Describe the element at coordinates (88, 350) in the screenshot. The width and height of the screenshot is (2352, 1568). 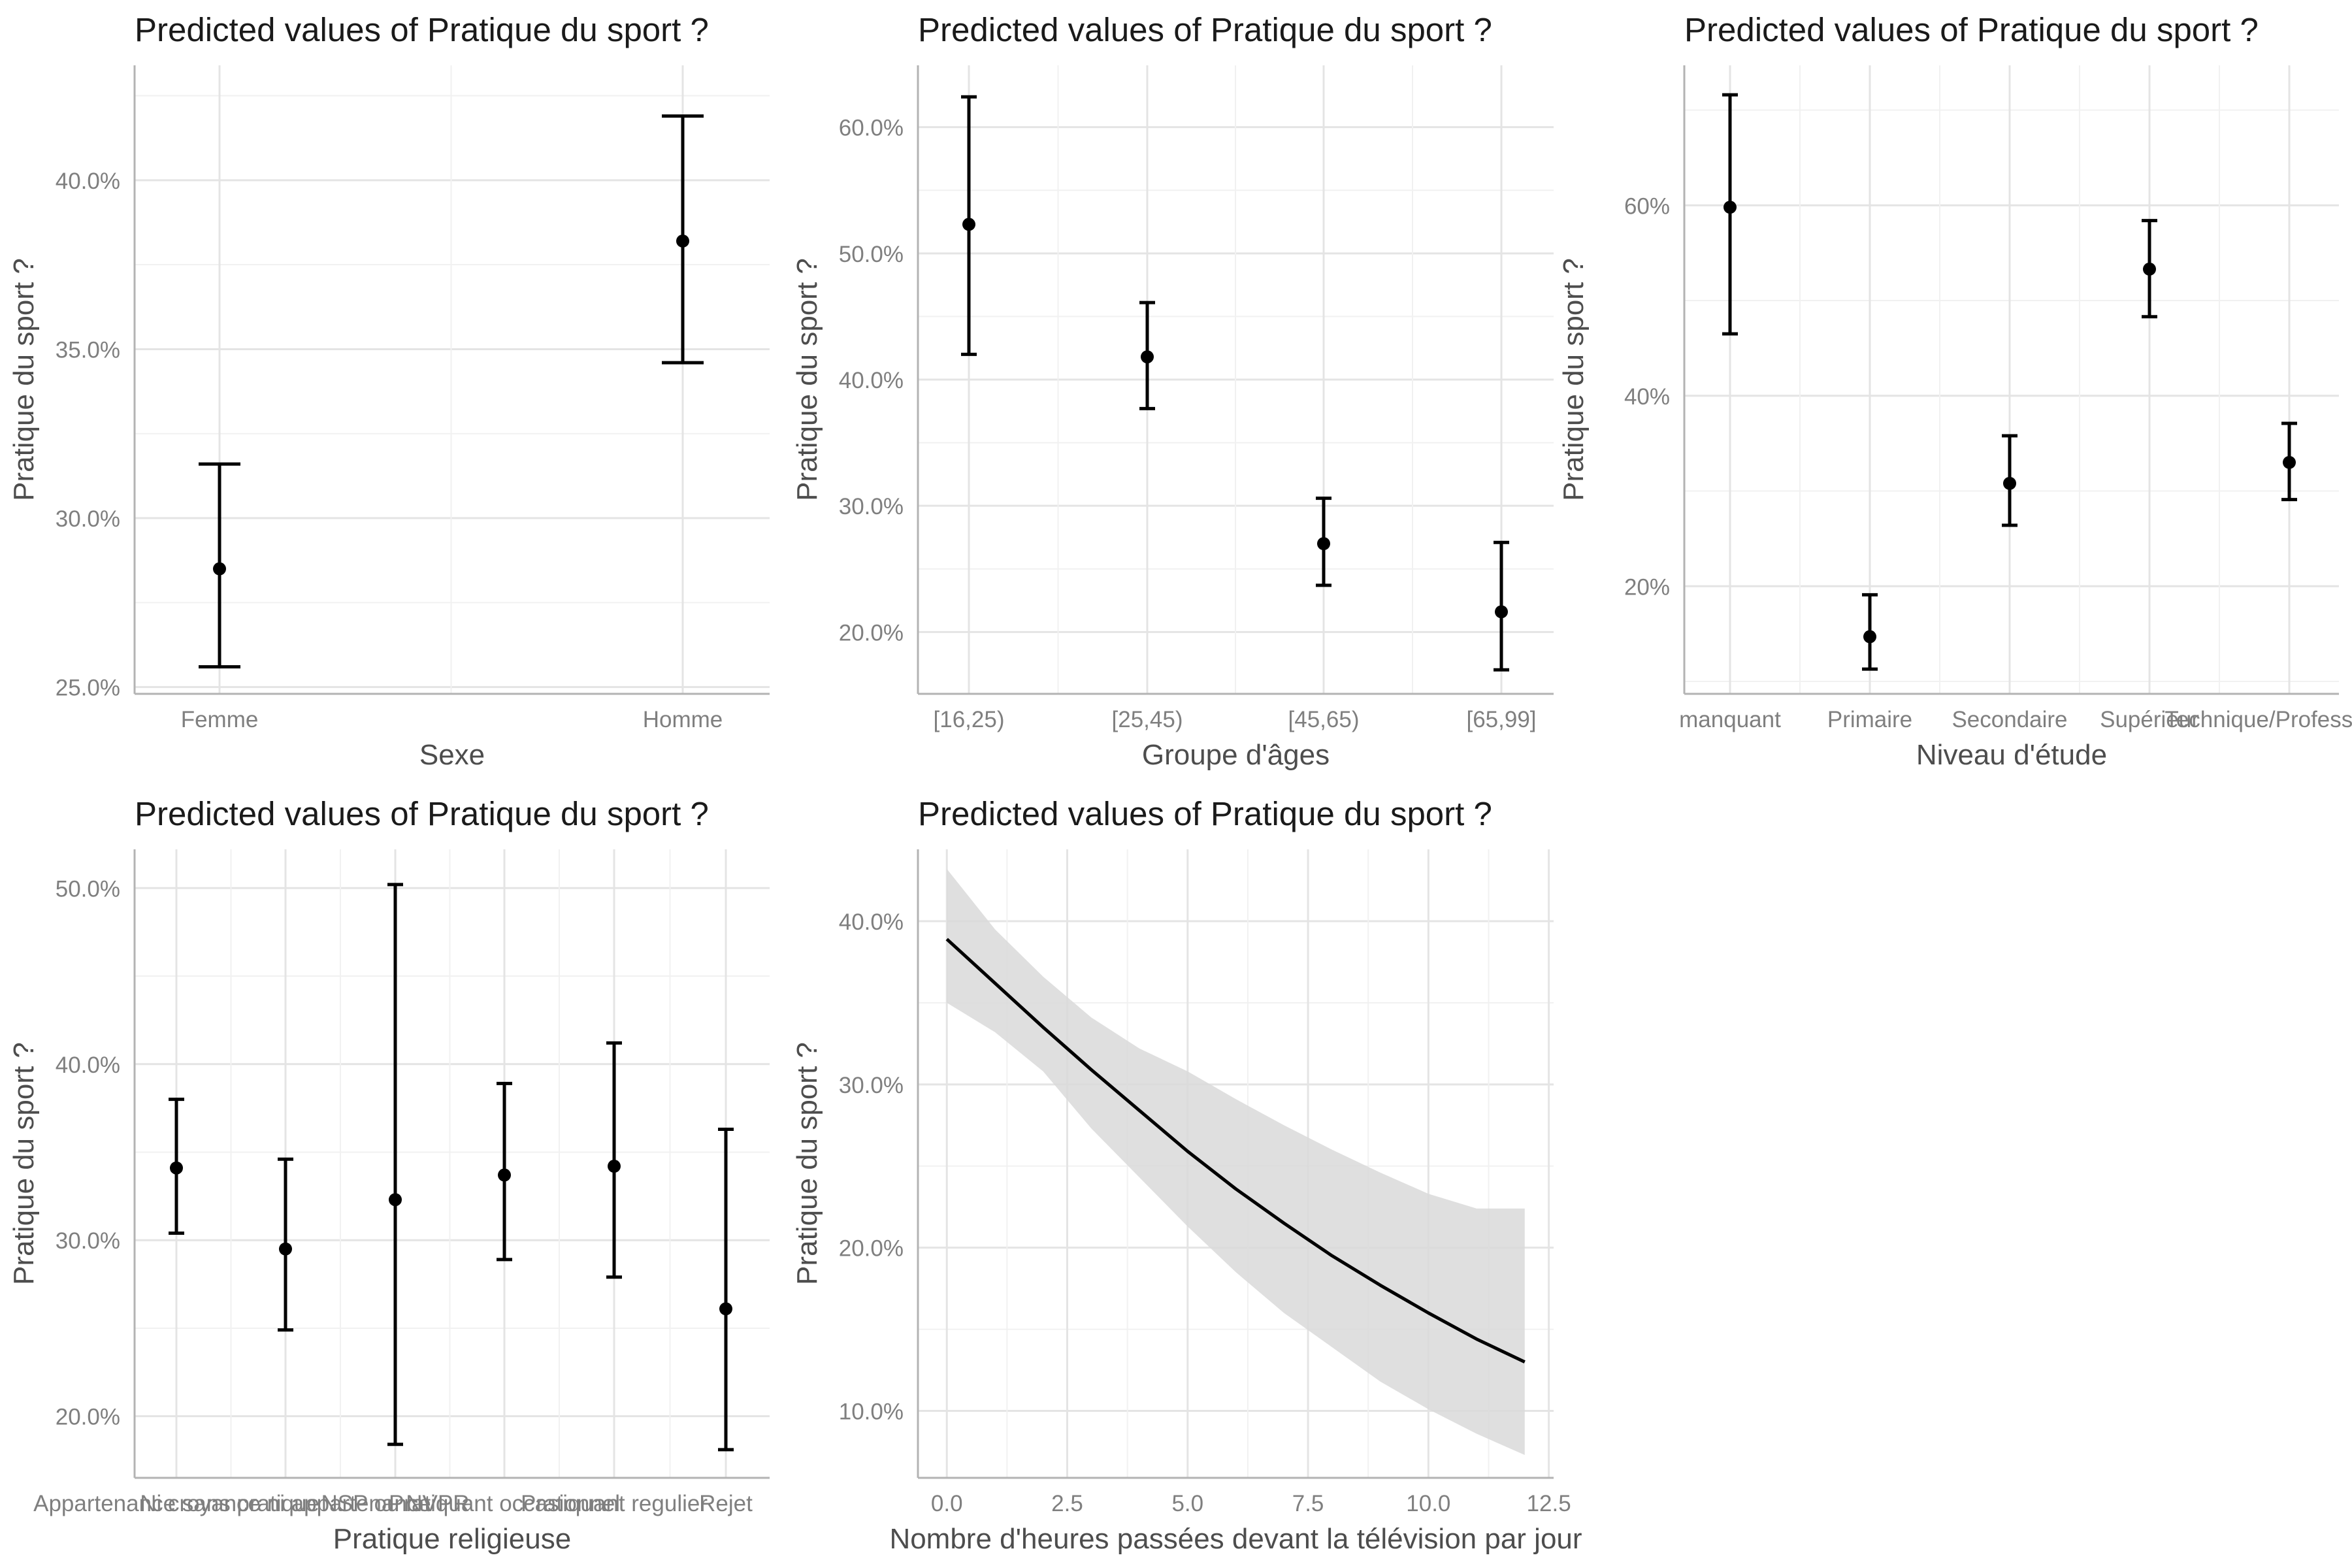
I see `y-tick-label: 35.0%` at that location.